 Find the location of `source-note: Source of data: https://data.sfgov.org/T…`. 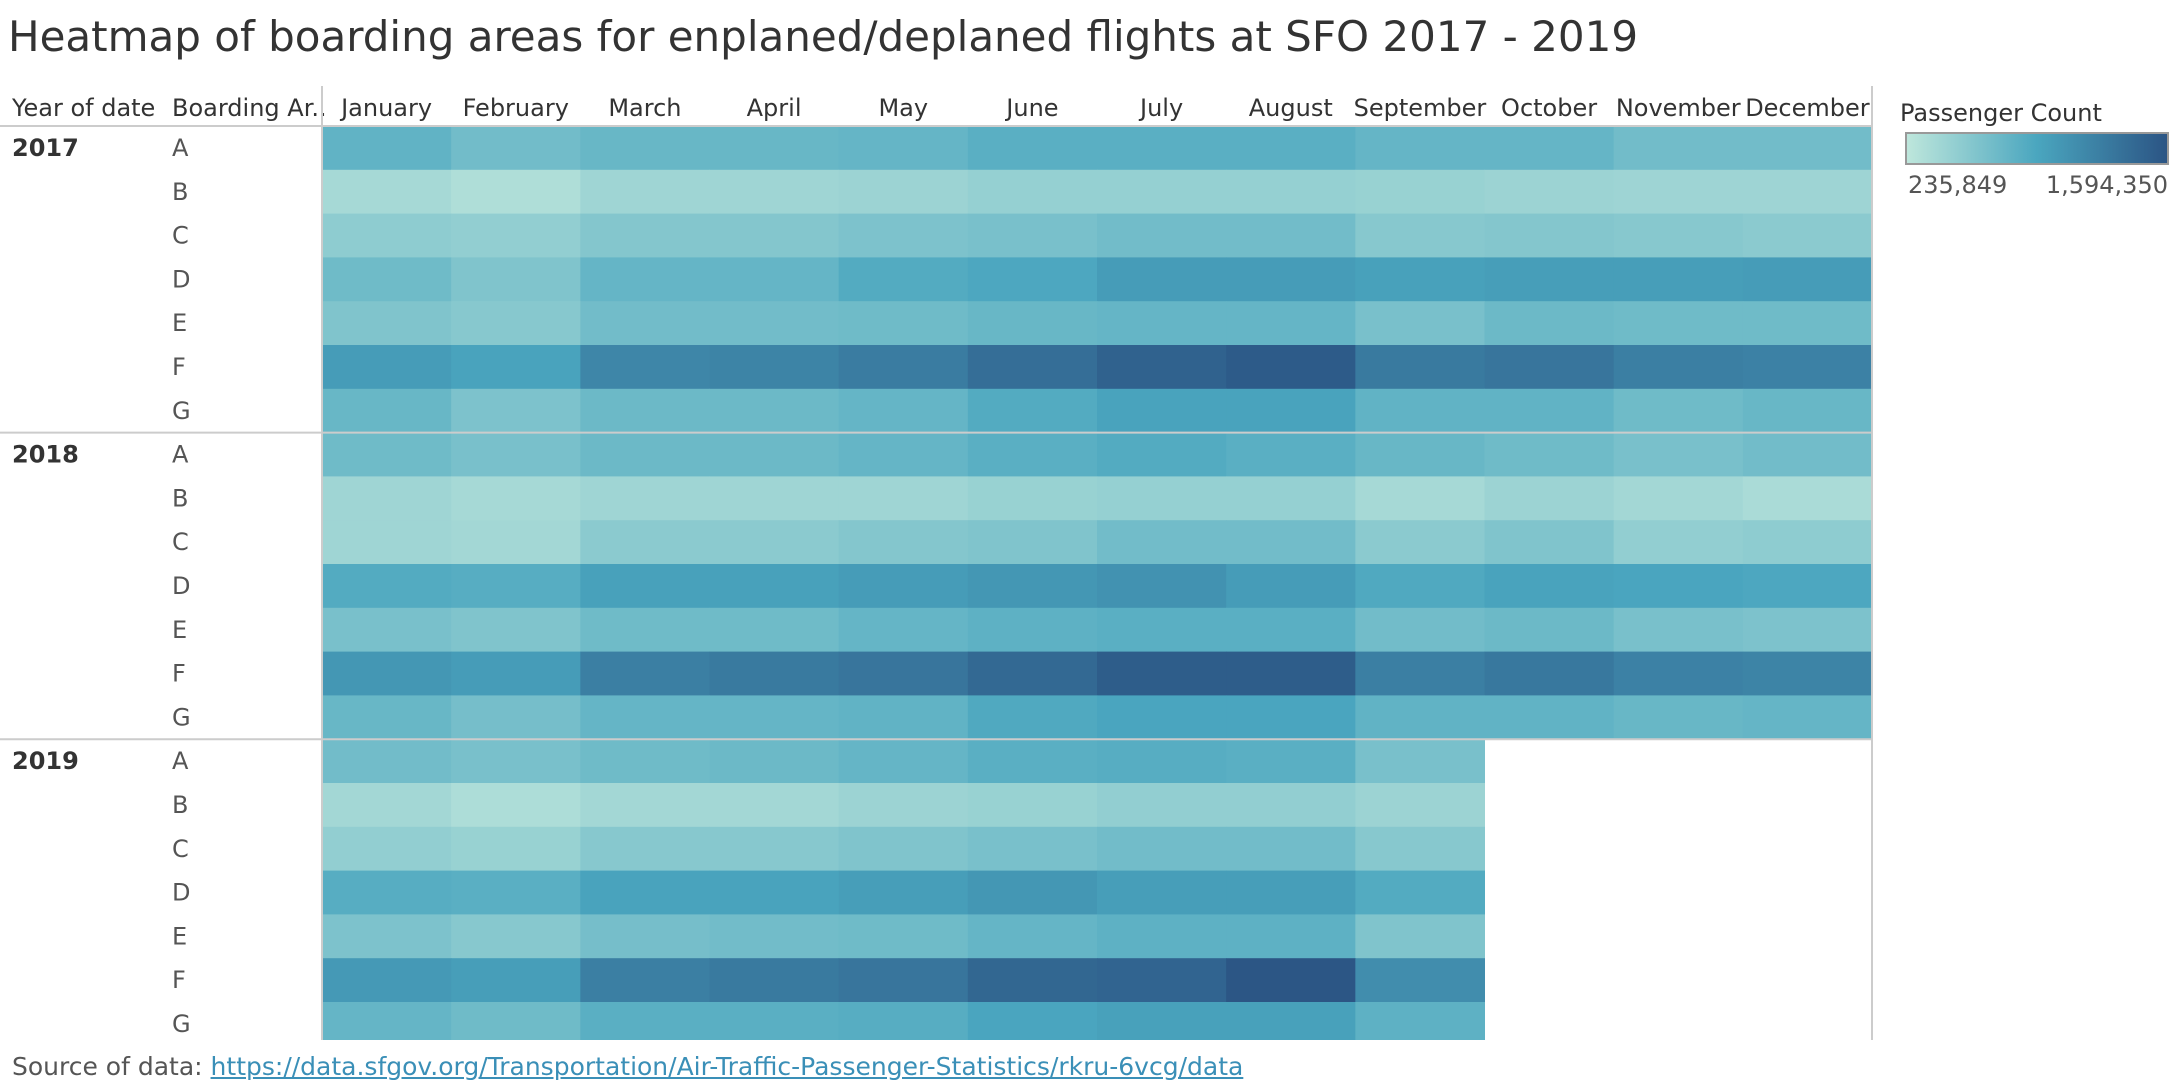

source-note: Source of data: https://data.sfgov.org/T… is located at coordinates (627, 1066).